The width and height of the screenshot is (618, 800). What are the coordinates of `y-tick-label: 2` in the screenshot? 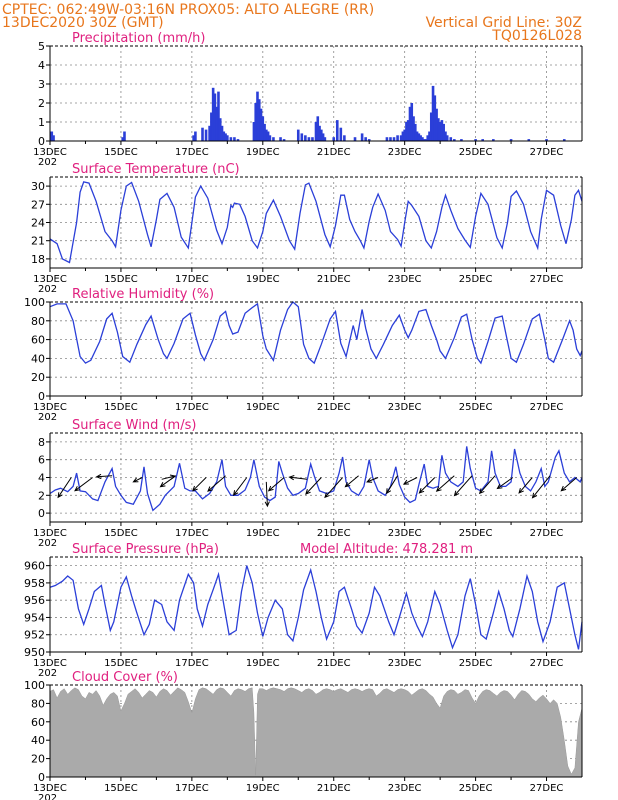 It's located at (41, 495).